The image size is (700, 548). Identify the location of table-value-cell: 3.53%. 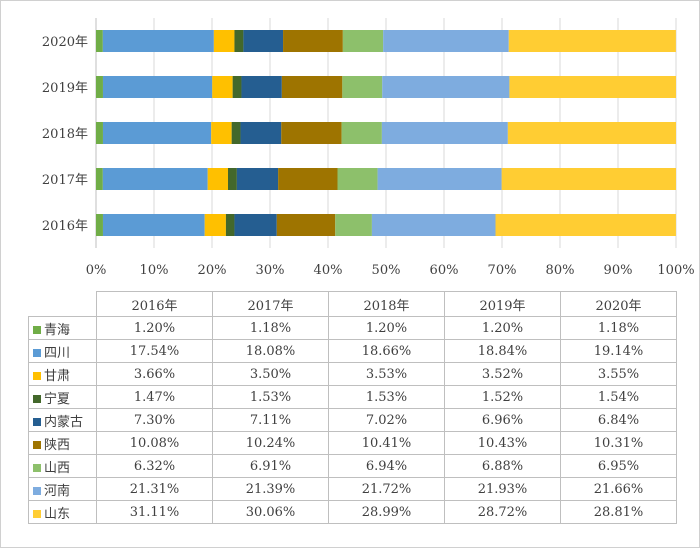
(386, 374).